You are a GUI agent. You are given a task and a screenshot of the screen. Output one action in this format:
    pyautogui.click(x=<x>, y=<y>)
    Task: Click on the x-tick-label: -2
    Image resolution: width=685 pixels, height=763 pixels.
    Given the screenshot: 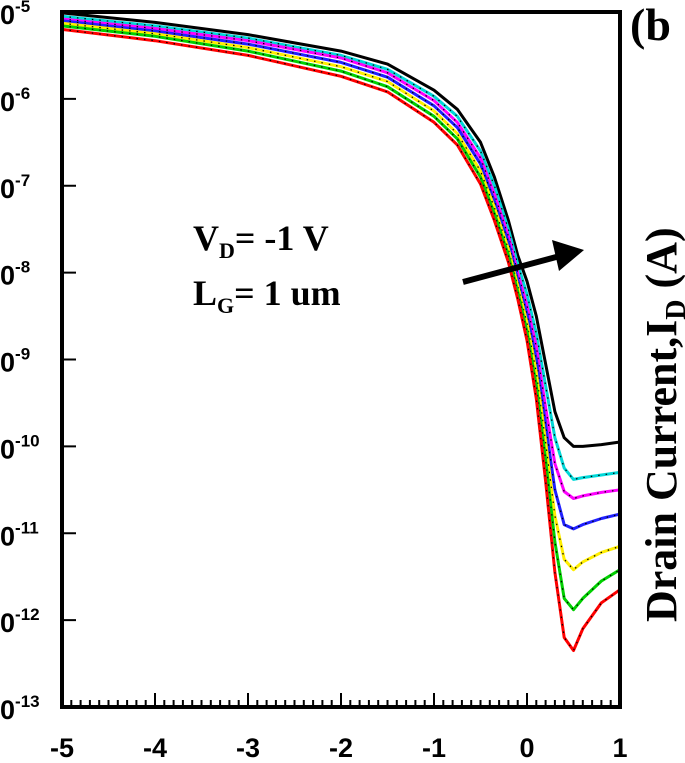 What is the action you would take?
    pyautogui.click(x=341, y=748)
    